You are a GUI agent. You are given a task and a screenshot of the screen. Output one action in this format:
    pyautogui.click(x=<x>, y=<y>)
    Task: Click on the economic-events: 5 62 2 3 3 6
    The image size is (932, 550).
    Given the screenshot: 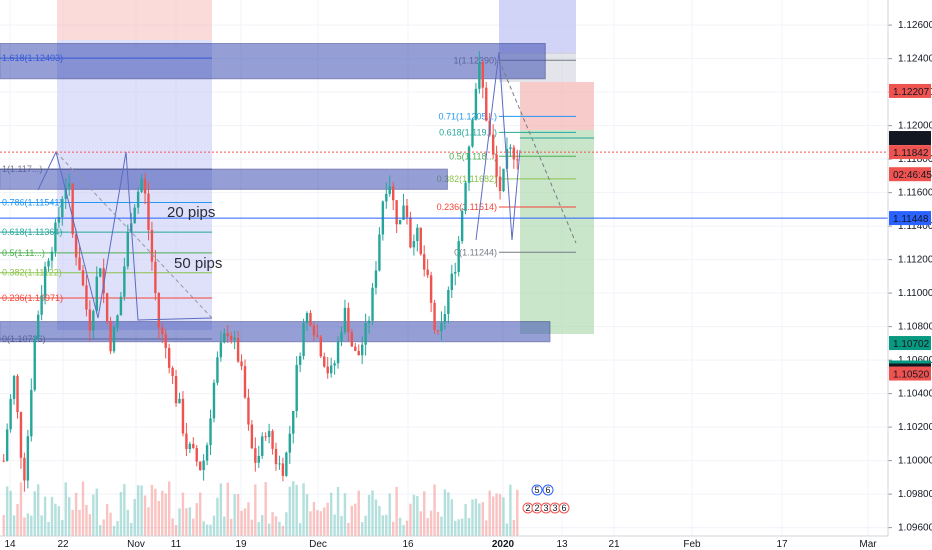 What is the action you would take?
    pyautogui.click(x=546, y=499)
    